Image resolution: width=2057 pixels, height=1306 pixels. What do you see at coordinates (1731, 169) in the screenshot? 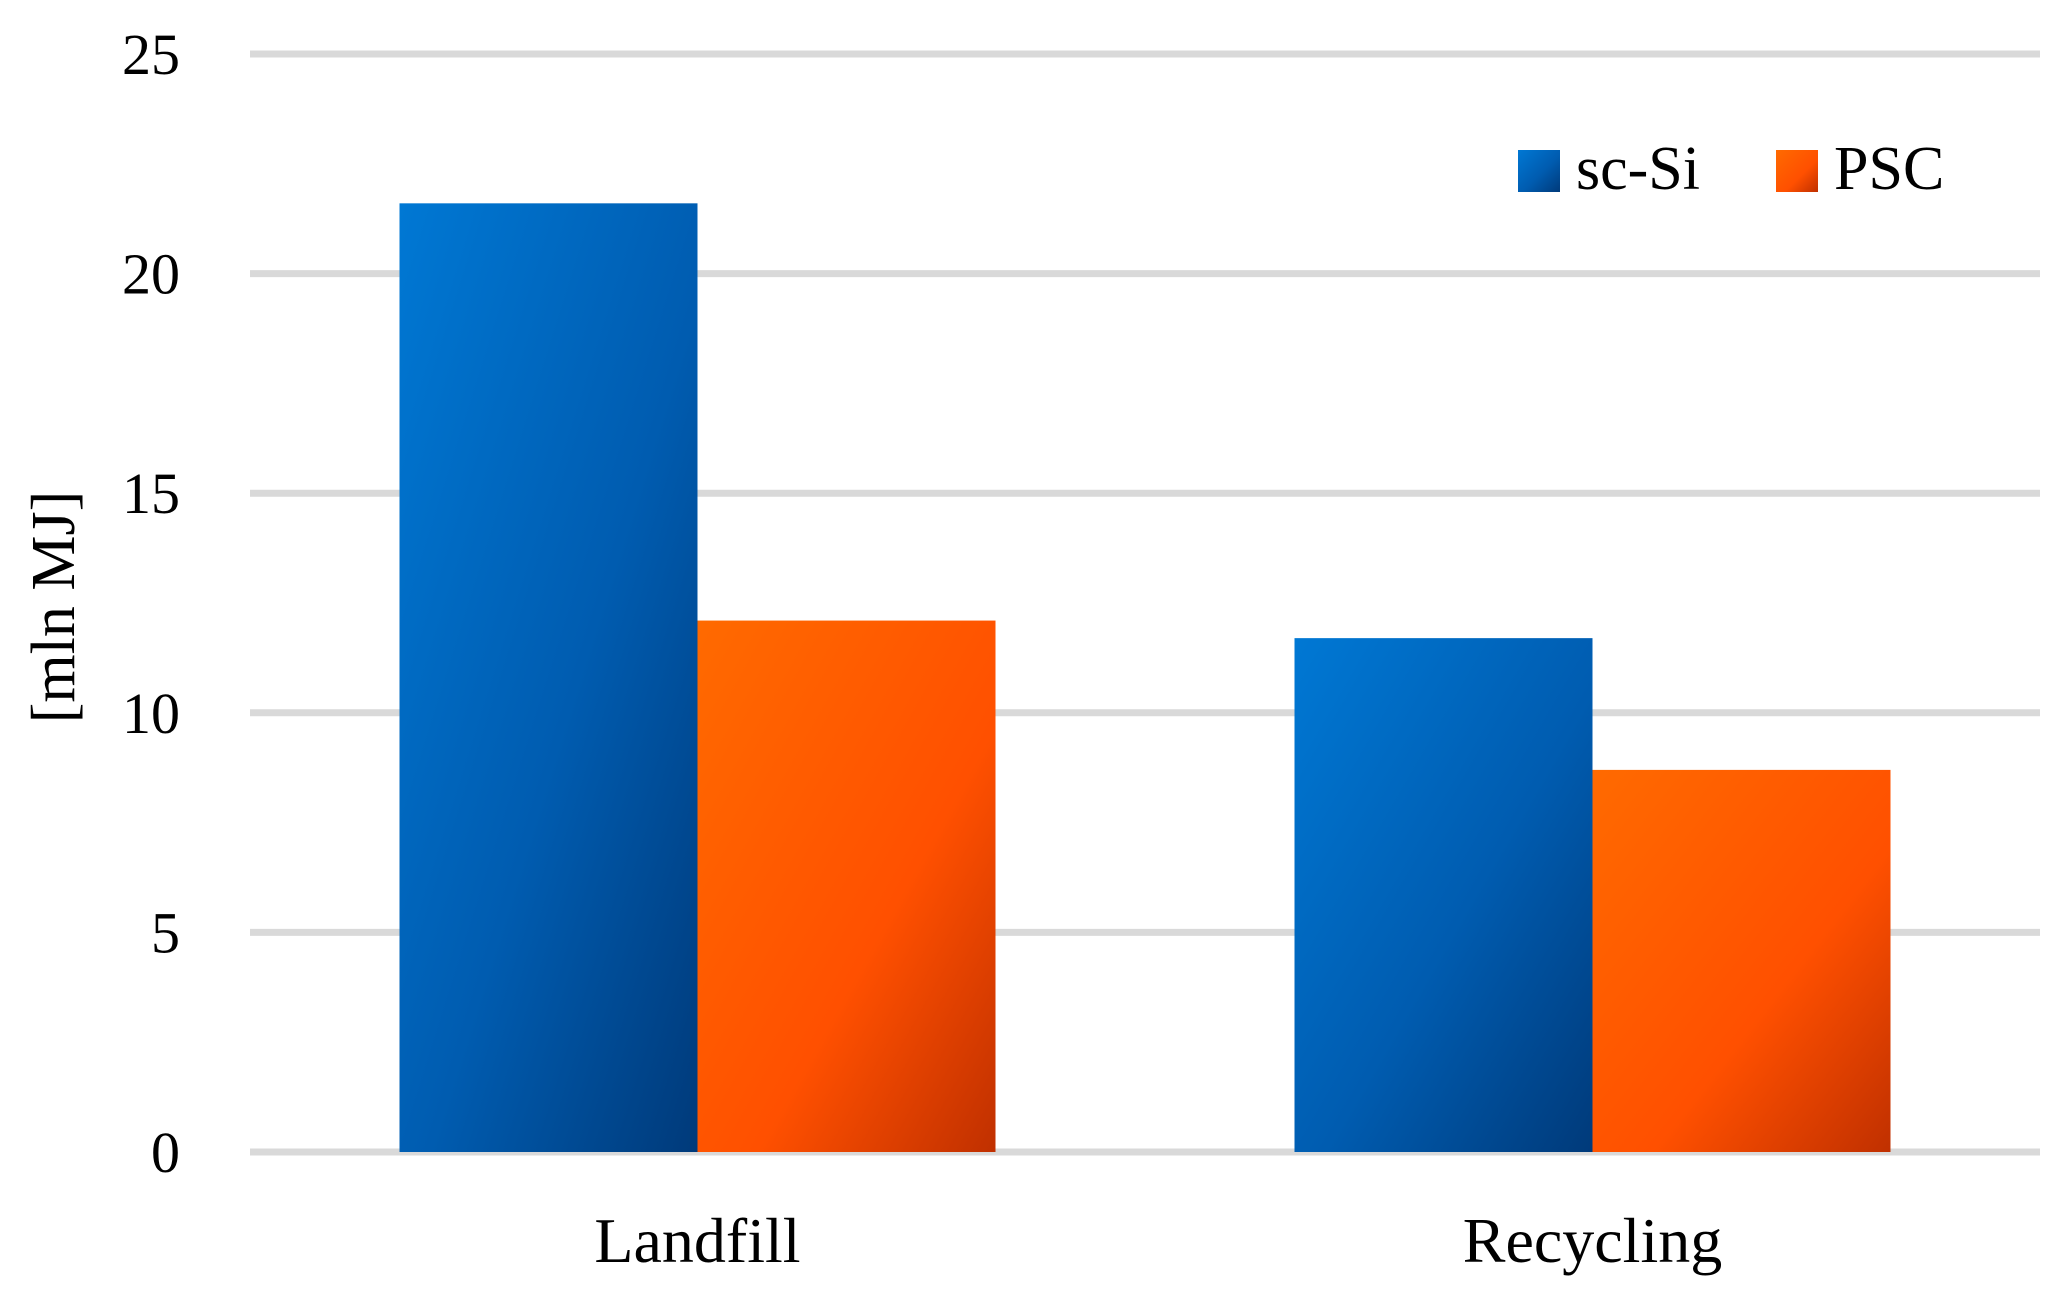
I see `legend: sc-Si PSC` at bounding box center [1731, 169].